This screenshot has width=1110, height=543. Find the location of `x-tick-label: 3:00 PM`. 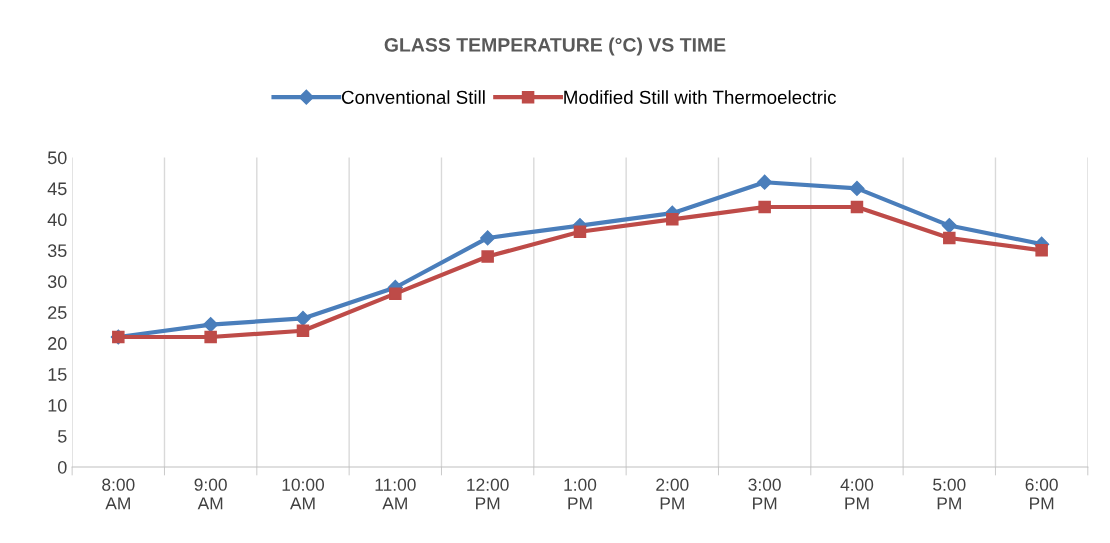

x-tick-label: 3:00 PM is located at coordinates (764, 494).